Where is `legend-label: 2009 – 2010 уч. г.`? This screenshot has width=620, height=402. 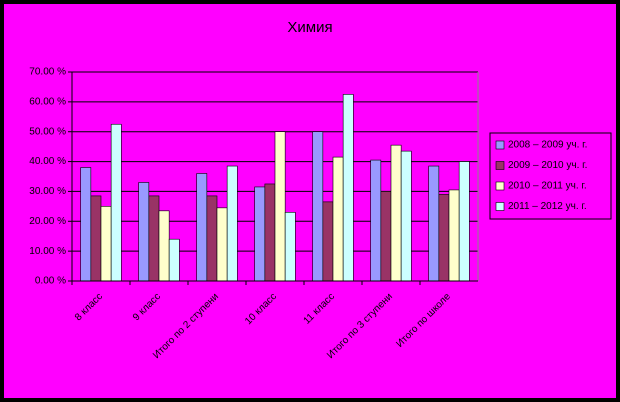
legend-label: 2009 – 2010 уч. г. is located at coordinates (547, 165).